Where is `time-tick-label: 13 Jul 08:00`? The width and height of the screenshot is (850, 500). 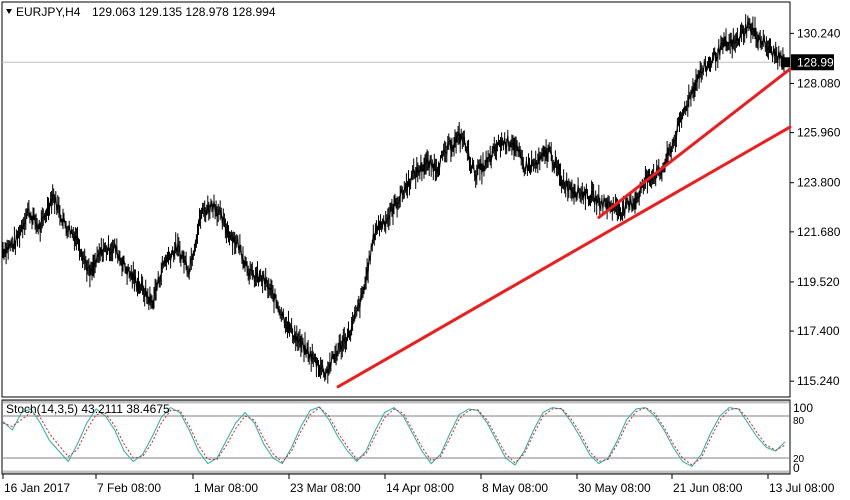
time-tick-label: 13 Jul 08:00 is located at coordinates (802, 488).